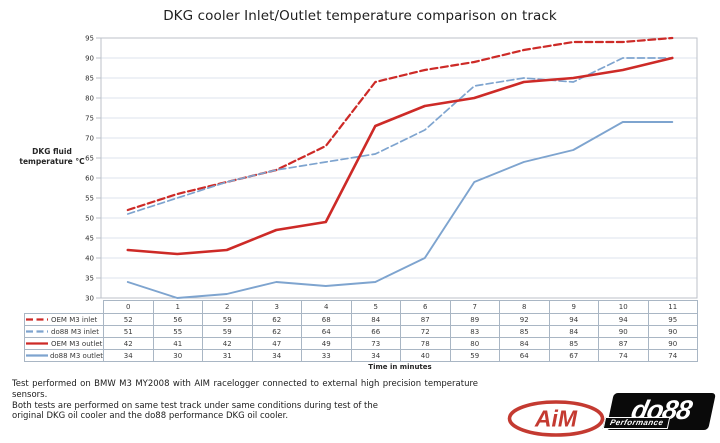 This screenshot has height=443, width=720. What do you see at coordinates (425, 307) in the screenshot?
I see `x-tick-label: 6` at bounding box center [425, 307].